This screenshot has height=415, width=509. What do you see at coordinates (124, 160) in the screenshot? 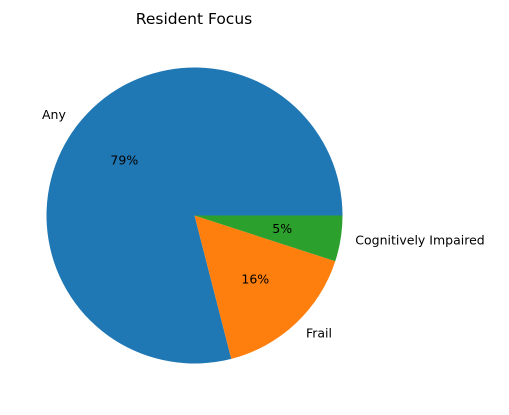
I see `slice-percent-any: 79%` at bounding box center [124, 160].